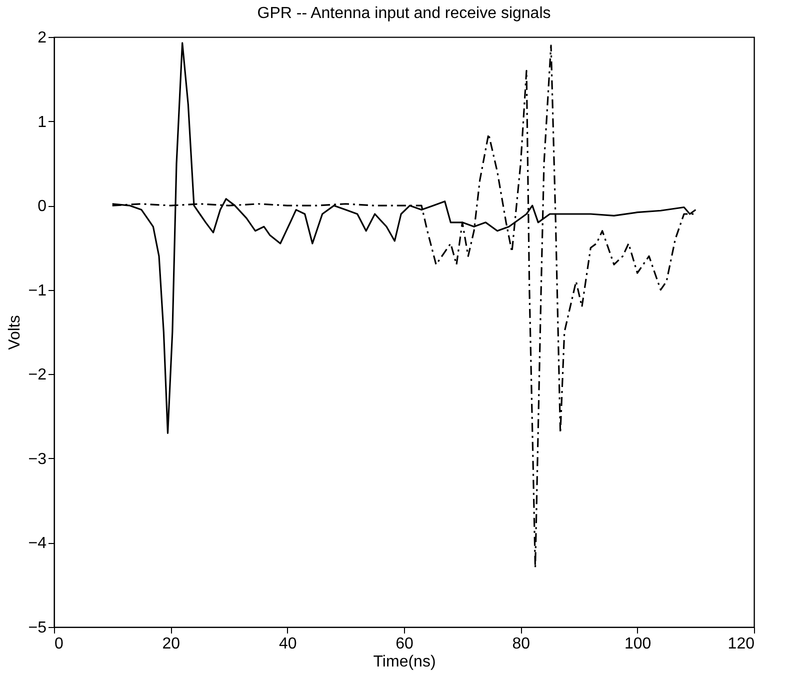  Describe the element at coordinates (37, 543) in the screenshot. I see `y-tick-label: −4` at that location.